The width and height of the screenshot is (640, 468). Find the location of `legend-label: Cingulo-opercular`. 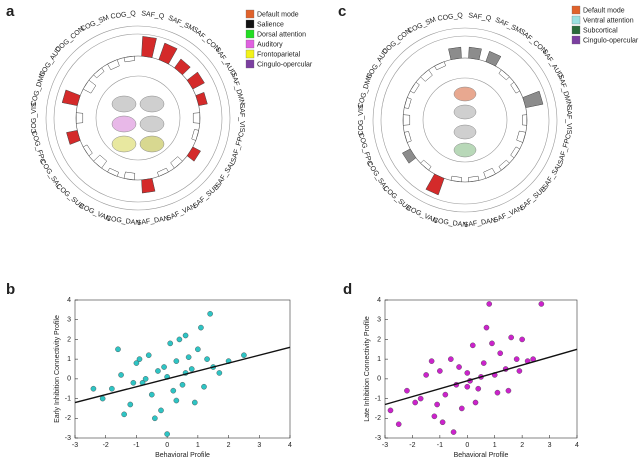

legend-label: Cingulo-opercular is located at coordinates (611, 40).